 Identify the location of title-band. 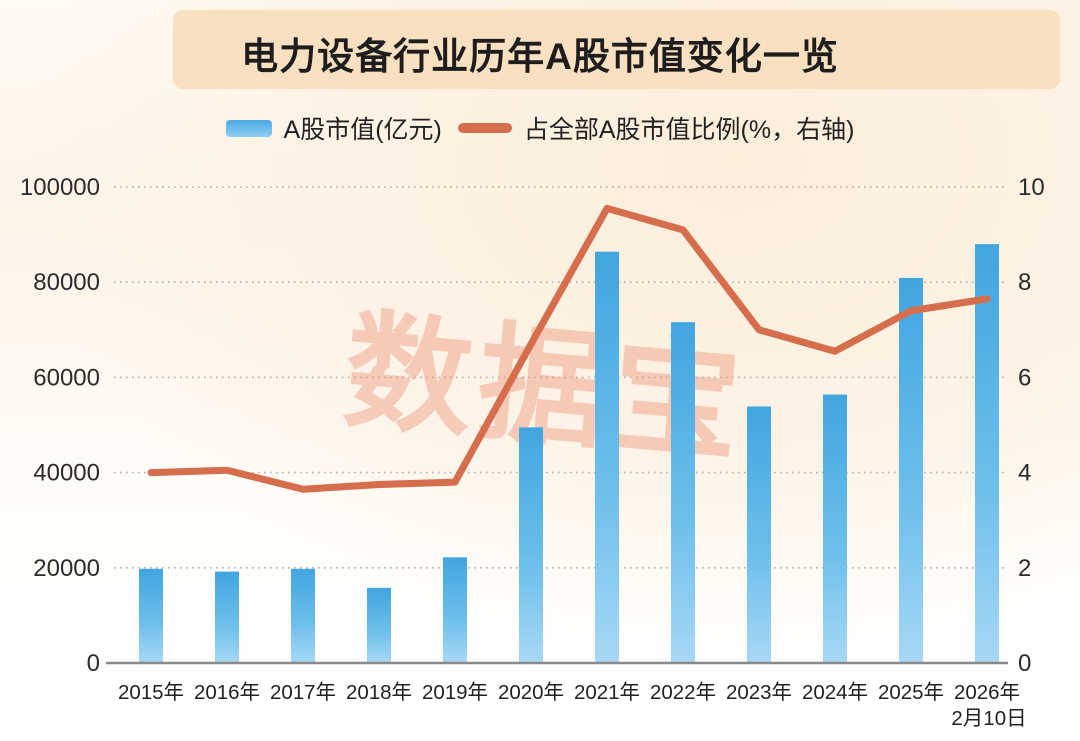
(616, 49).